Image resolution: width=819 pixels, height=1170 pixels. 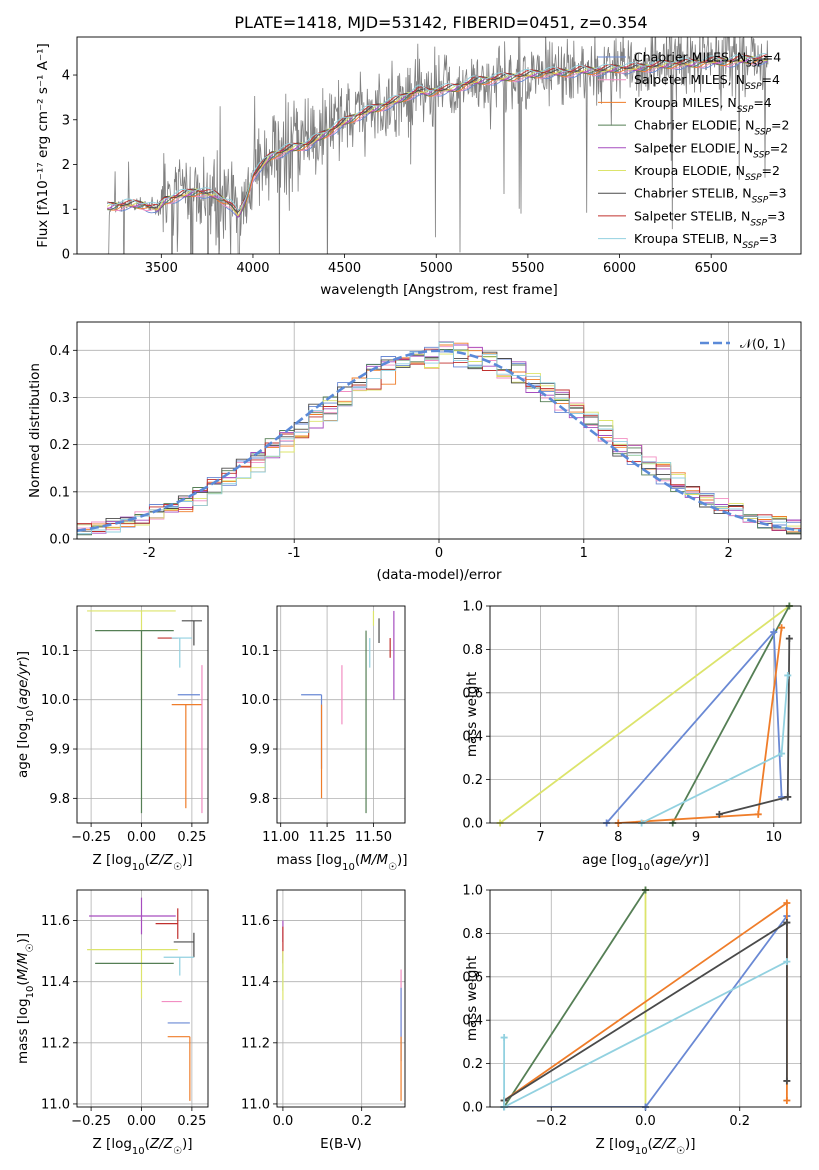 I want to click on x-tick-label: 6500, so click(x=711, y=268).